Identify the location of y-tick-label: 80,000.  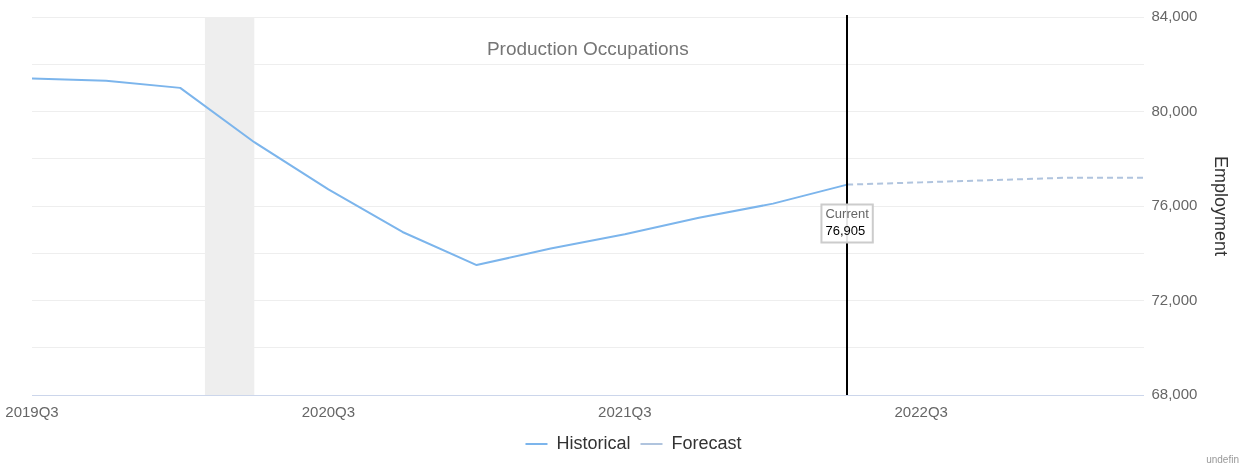
(1174, 110).